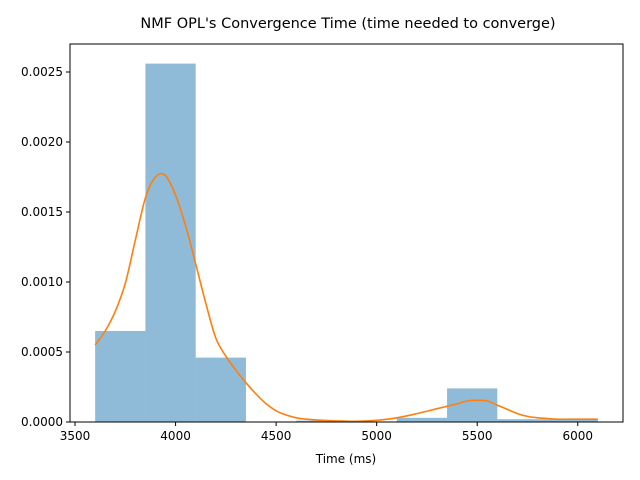 The image size is (640, 480). I want to click on x-tick-label: 5500, so click(477, 436).